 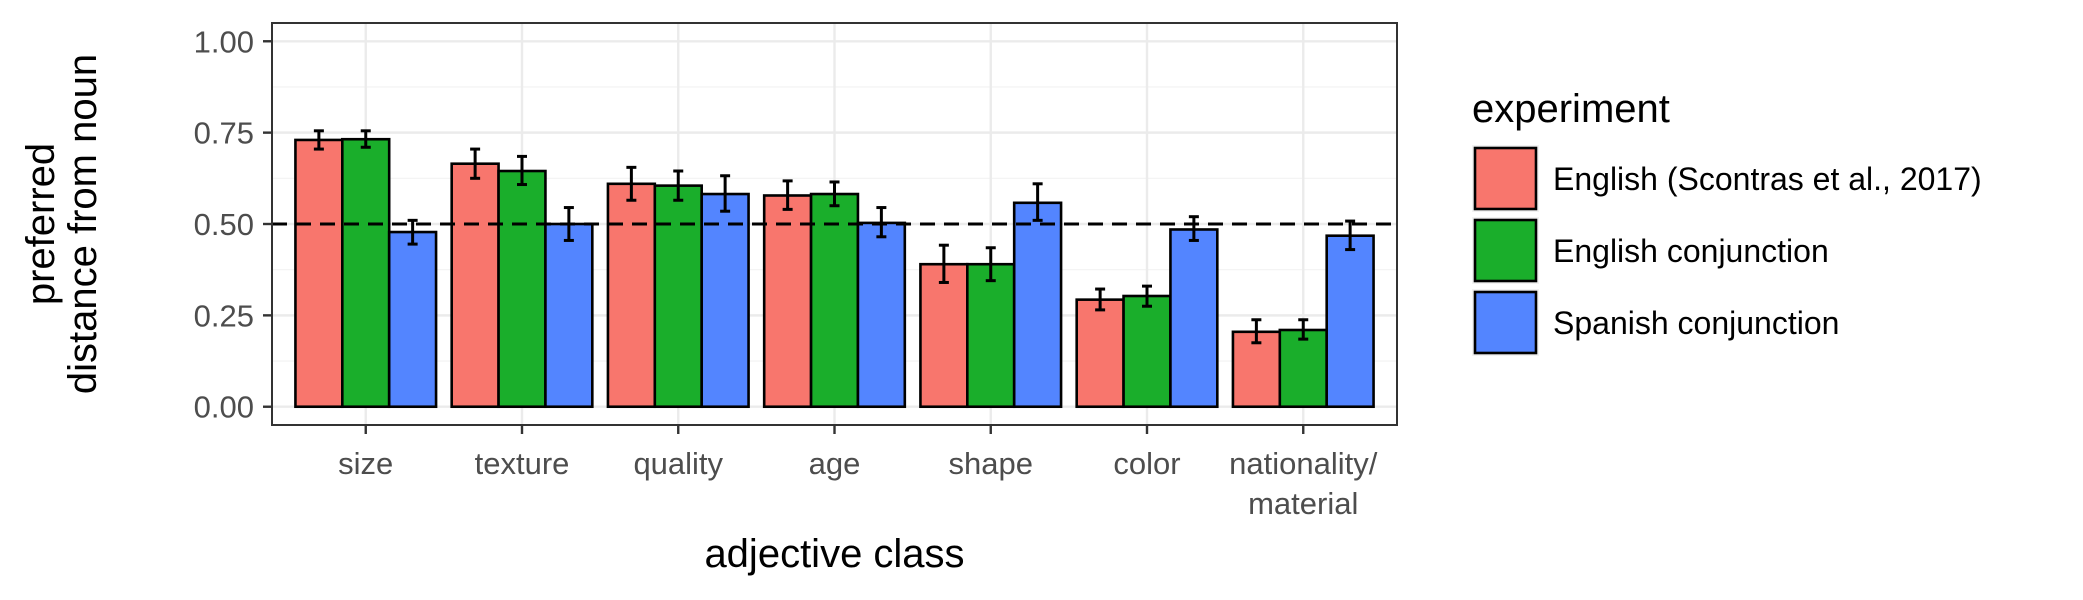 What do you see at coordinates (83, 224) in the screenshot?
I see `y-axis-label-line: distance from noun` at bounding box center [83, 224].